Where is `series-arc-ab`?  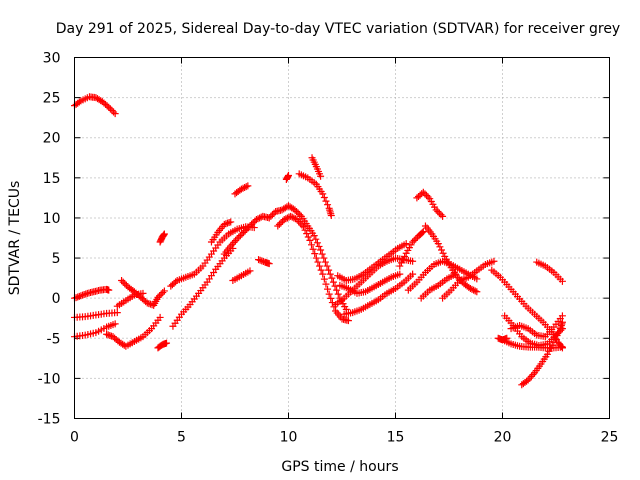 series-arc-ab is located at coordinates (451, 259).